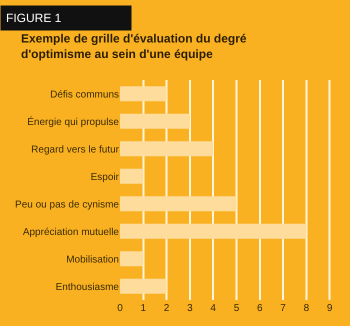 This screenshot has width=350, height=326. Describe the element at coordinates (73, 122) in the screenshot. I see `y-tick-label: Énergie qui propulse` at that location.